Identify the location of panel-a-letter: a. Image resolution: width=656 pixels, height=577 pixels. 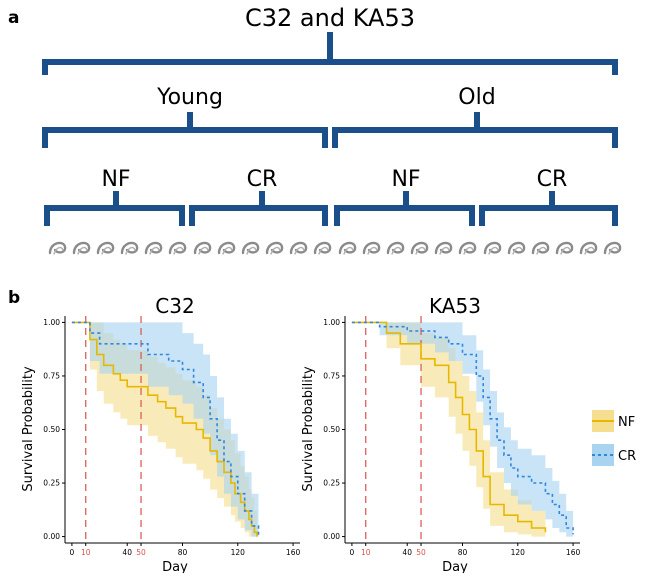
(13, 18).